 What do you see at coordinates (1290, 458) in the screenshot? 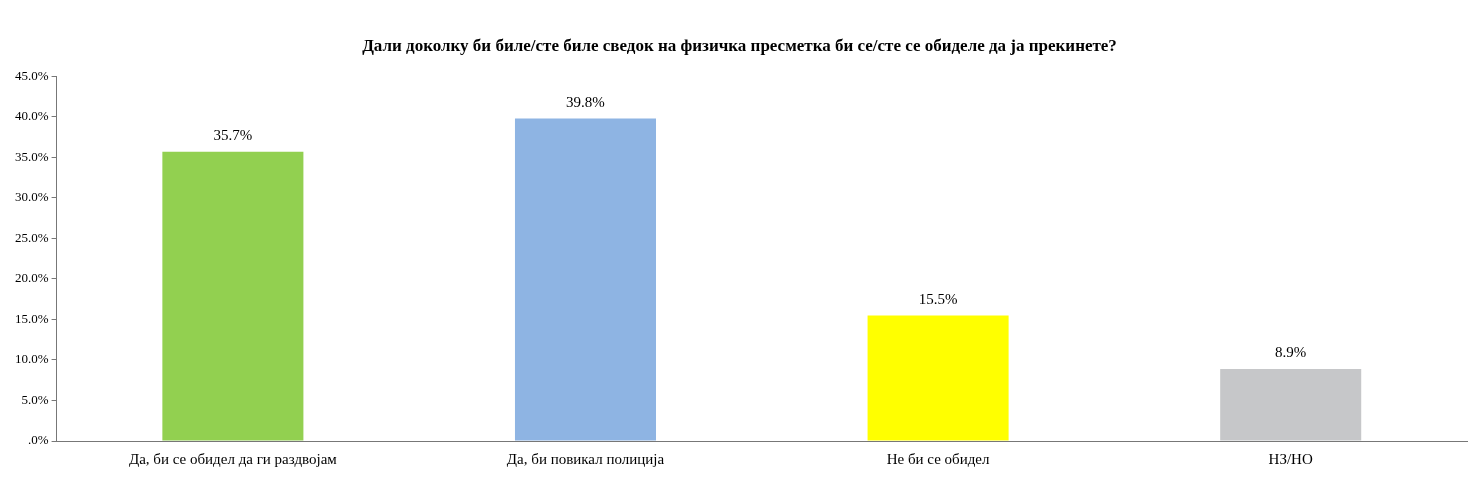
I see `x-tick-label: НЗ/НО` at bounding box center [1290, 458].